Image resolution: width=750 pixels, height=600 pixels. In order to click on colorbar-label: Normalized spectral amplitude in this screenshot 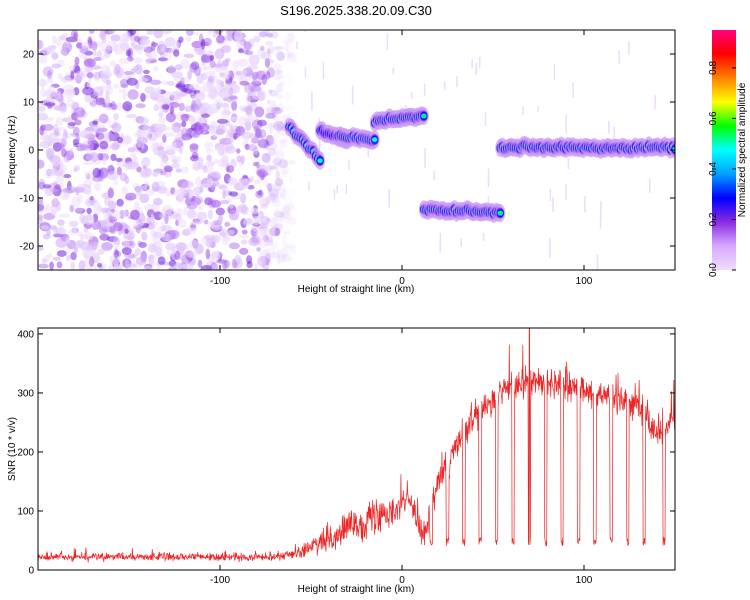, I will do `click(742, 149)`.